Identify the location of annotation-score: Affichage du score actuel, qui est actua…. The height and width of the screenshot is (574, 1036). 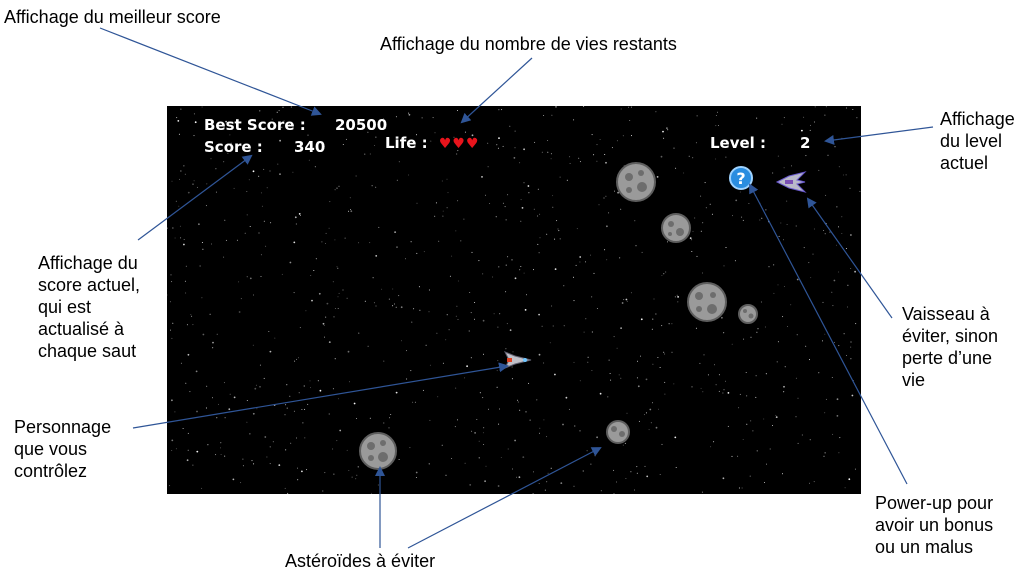
(89, 307).